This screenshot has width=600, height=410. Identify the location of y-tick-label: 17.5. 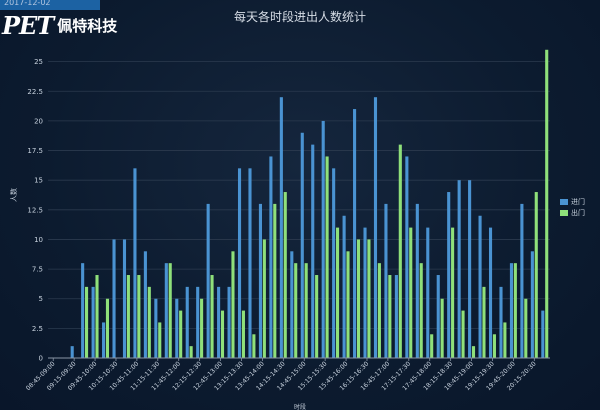
(35, 151).